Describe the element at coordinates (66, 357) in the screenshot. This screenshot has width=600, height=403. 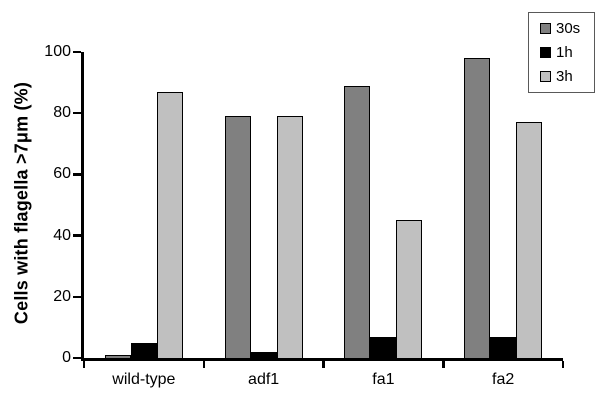
I see `y-axis-tick-label: 0` at that location.